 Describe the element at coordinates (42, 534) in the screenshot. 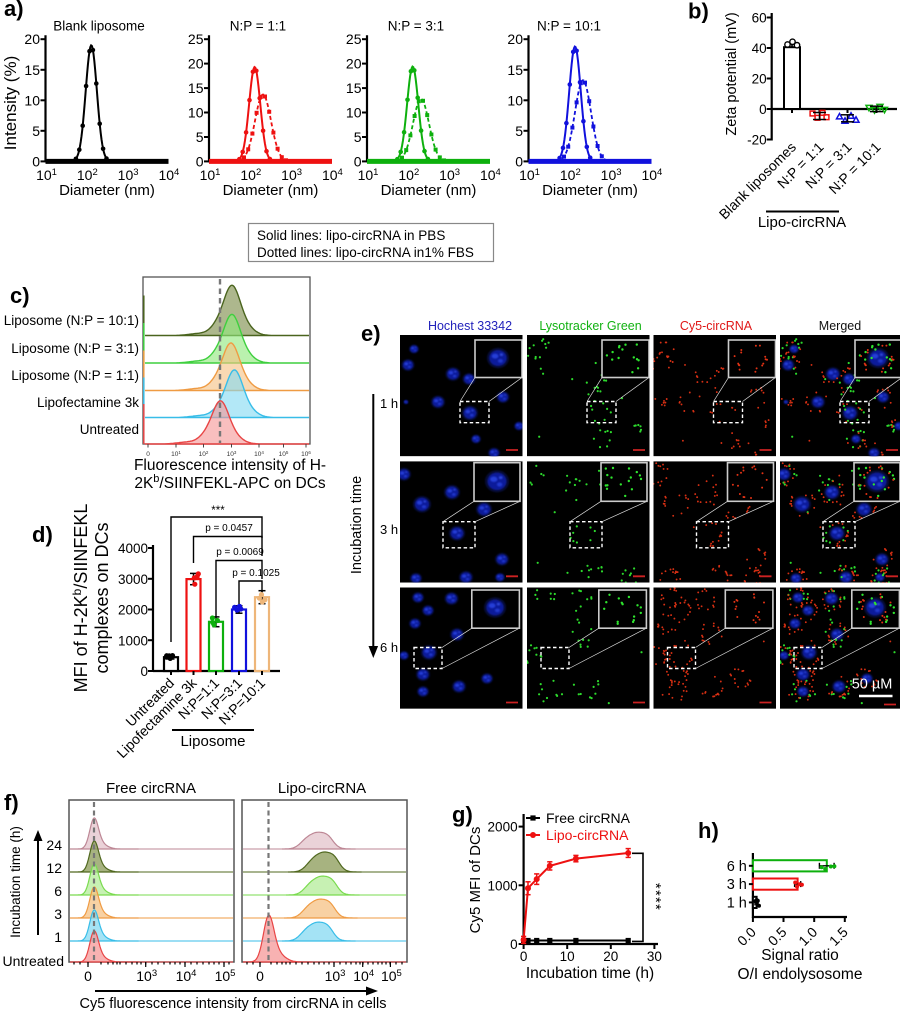

I see `svg-text: d)` at that location.